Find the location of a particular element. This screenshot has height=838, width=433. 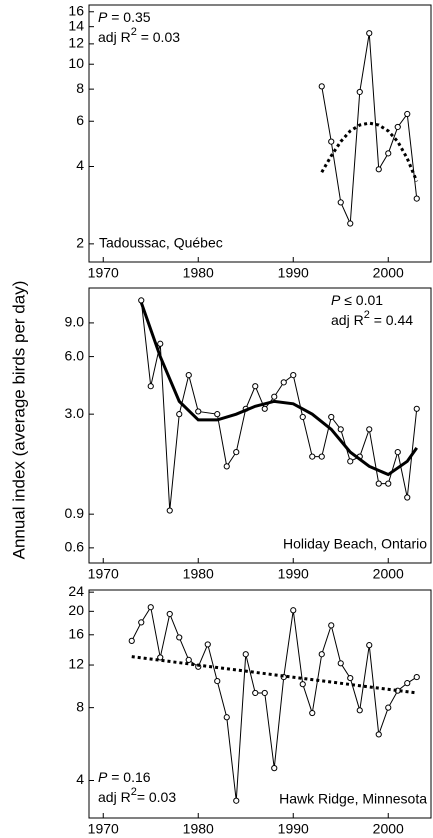

stat-annotation: adj R2 = 0.44 is located at coordinates (372, 318).